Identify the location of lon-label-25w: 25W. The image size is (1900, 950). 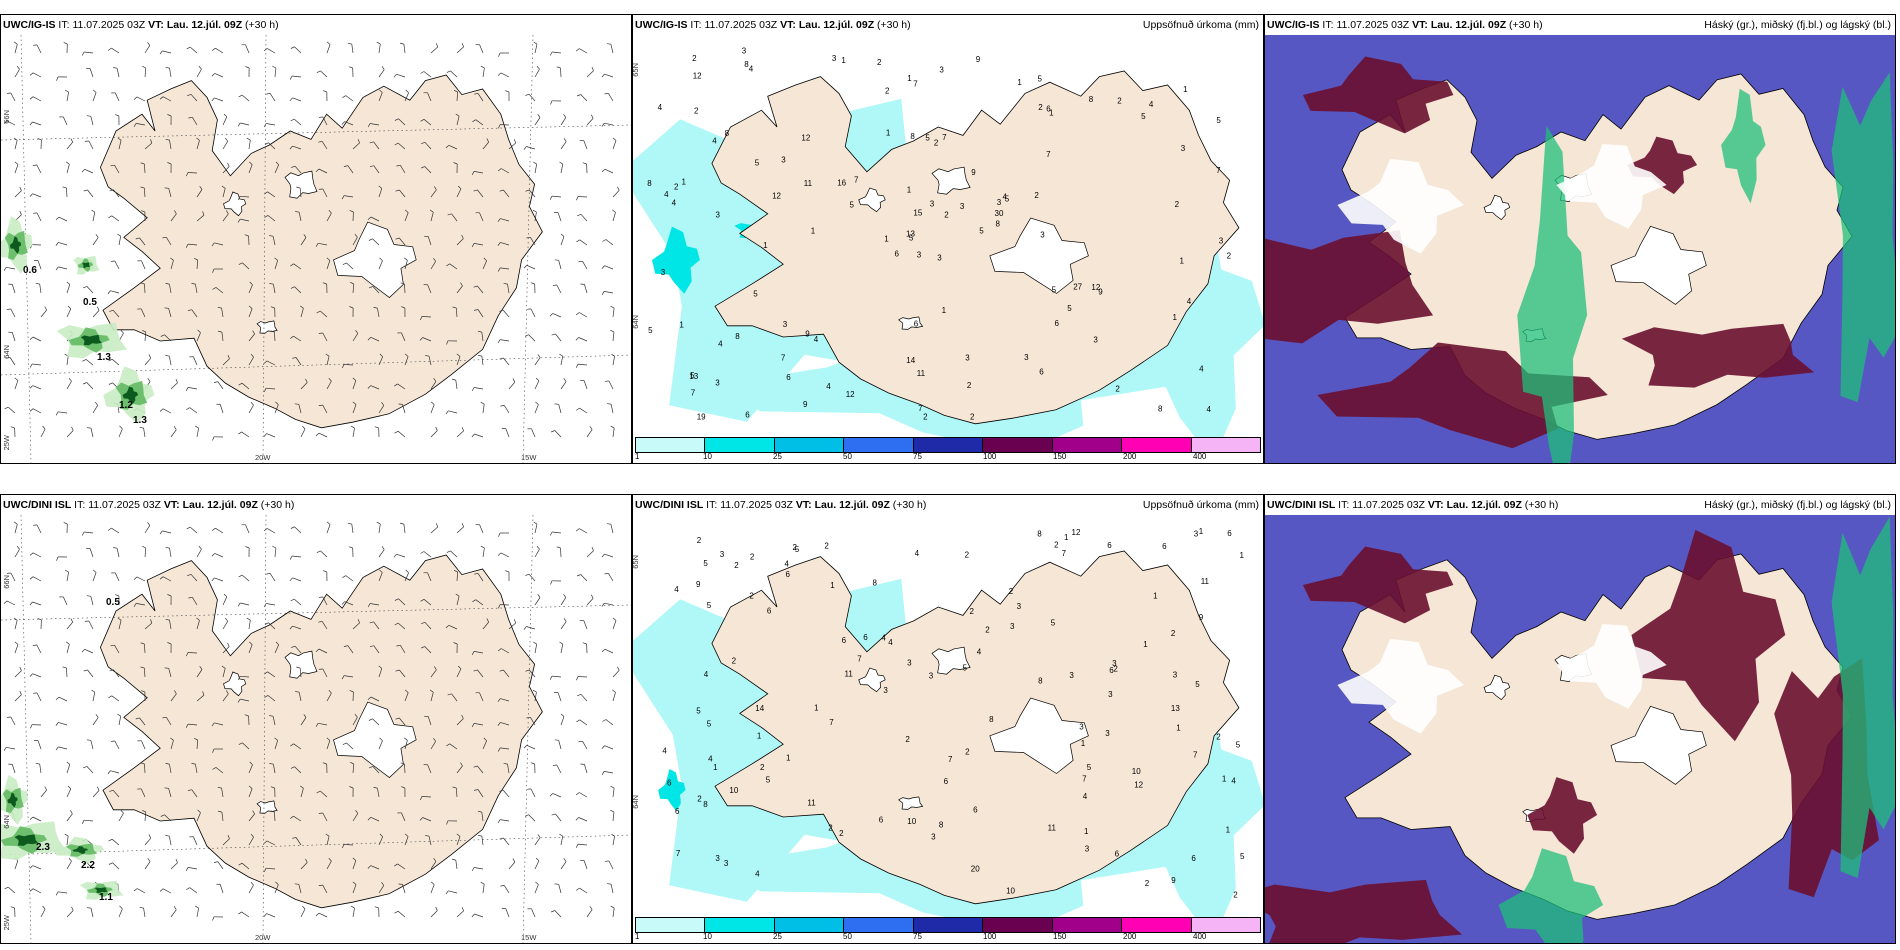
(6, 923).